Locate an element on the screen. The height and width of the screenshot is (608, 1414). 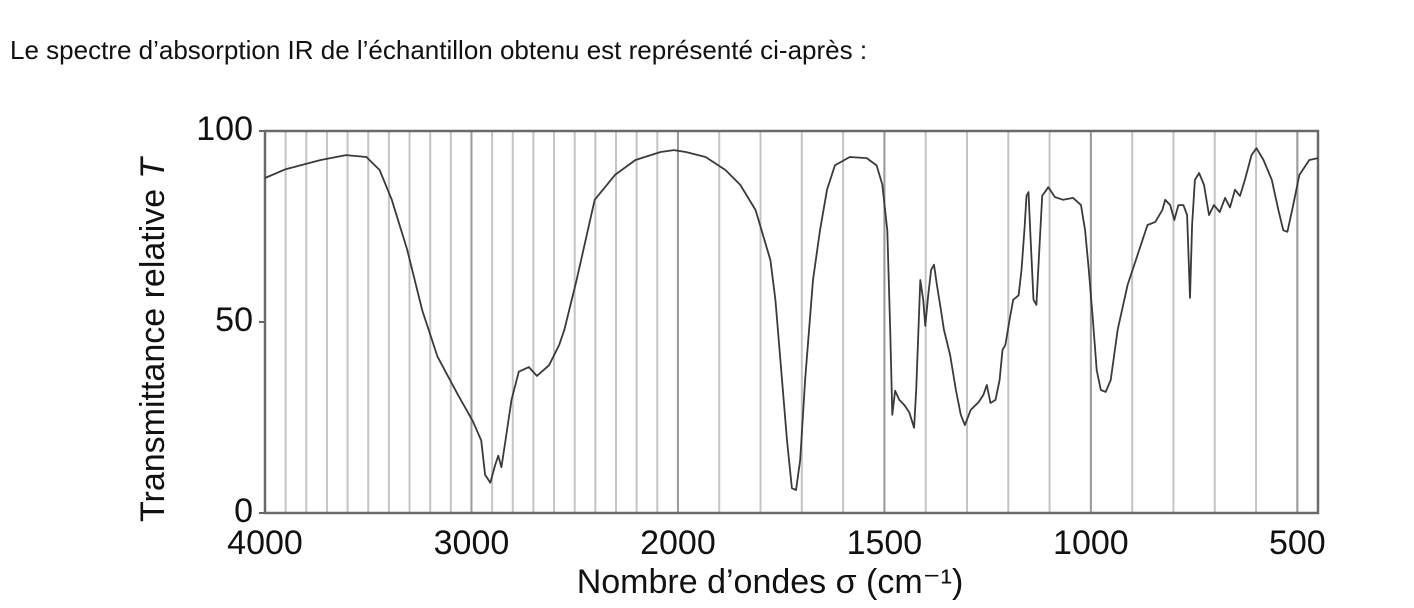
y-axis-label: Transmittance relative T is located at coordinates (153, 339).